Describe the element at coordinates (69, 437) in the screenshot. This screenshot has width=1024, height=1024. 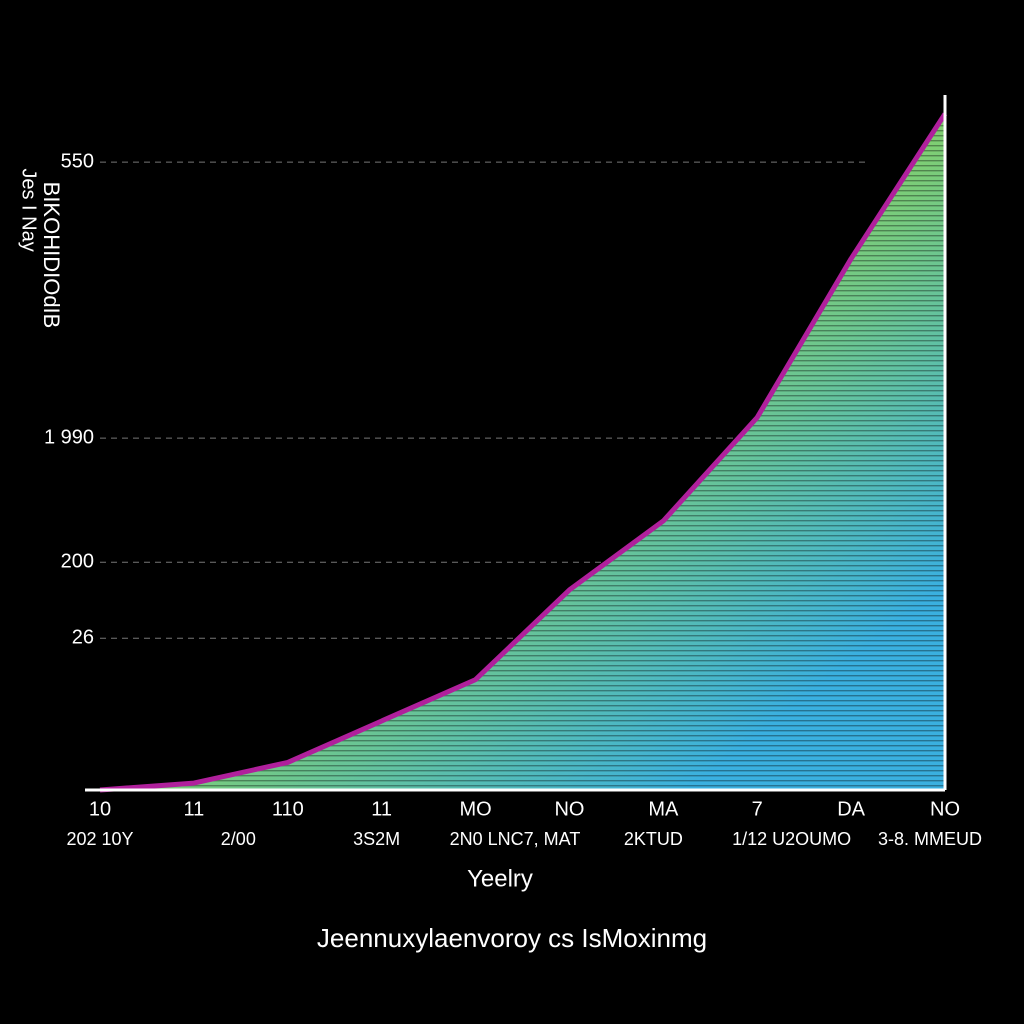
I see `y-tick-label: 1 990` at that location.